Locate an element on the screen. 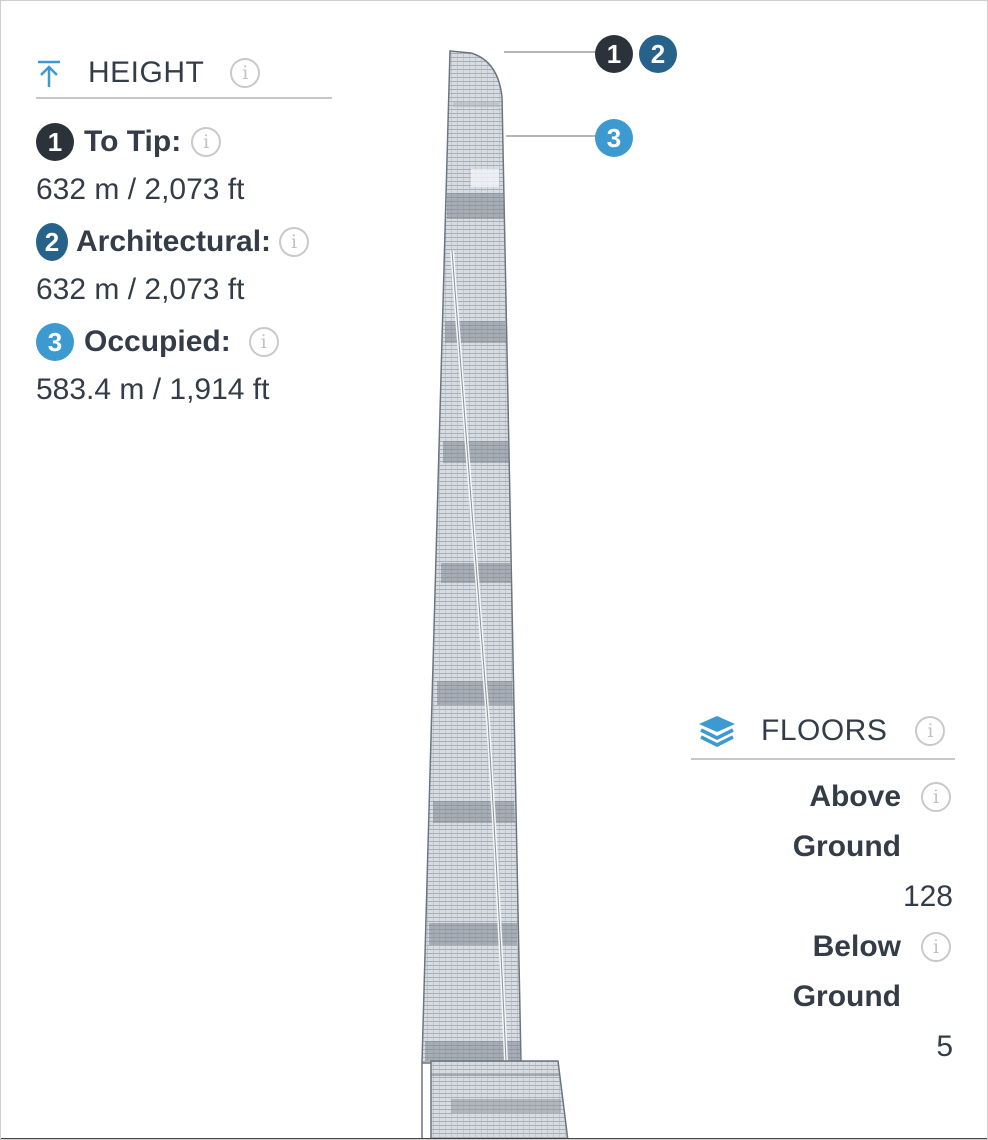 The height and width of the screenshot is (1140, 988). above-ground-label-line1: Above is located at coordinates (855, 796).